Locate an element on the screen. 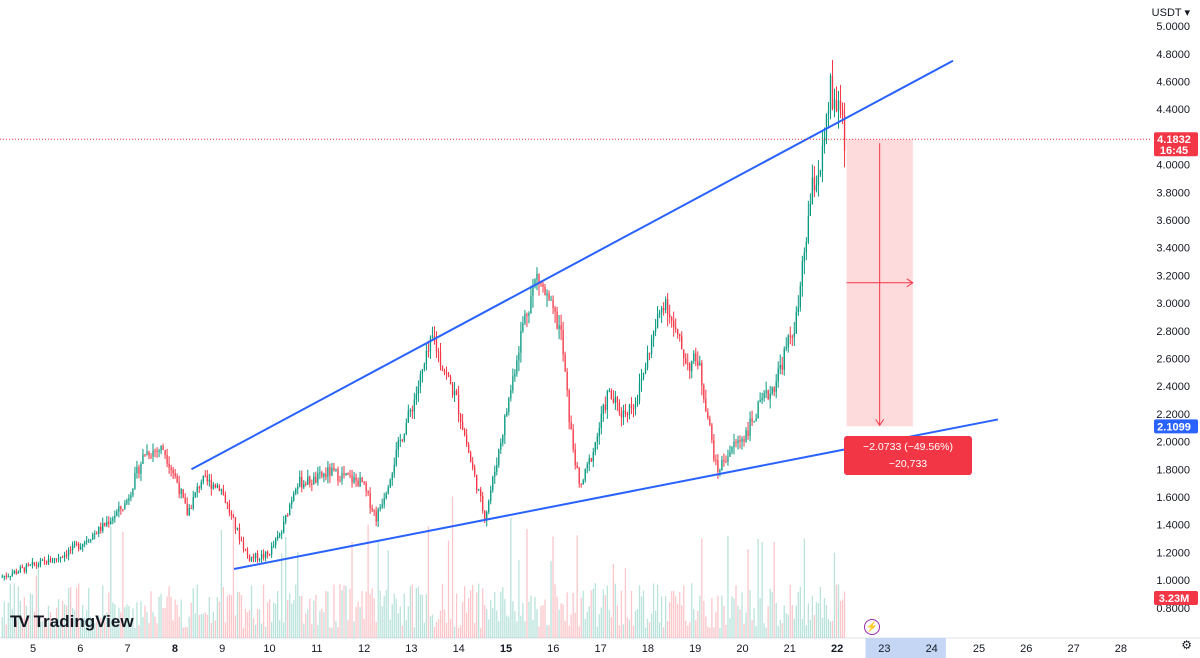 This screenshot has height=658, width=1200. currency-selector: USDT ▾ is located at coordinates (1170, 12).